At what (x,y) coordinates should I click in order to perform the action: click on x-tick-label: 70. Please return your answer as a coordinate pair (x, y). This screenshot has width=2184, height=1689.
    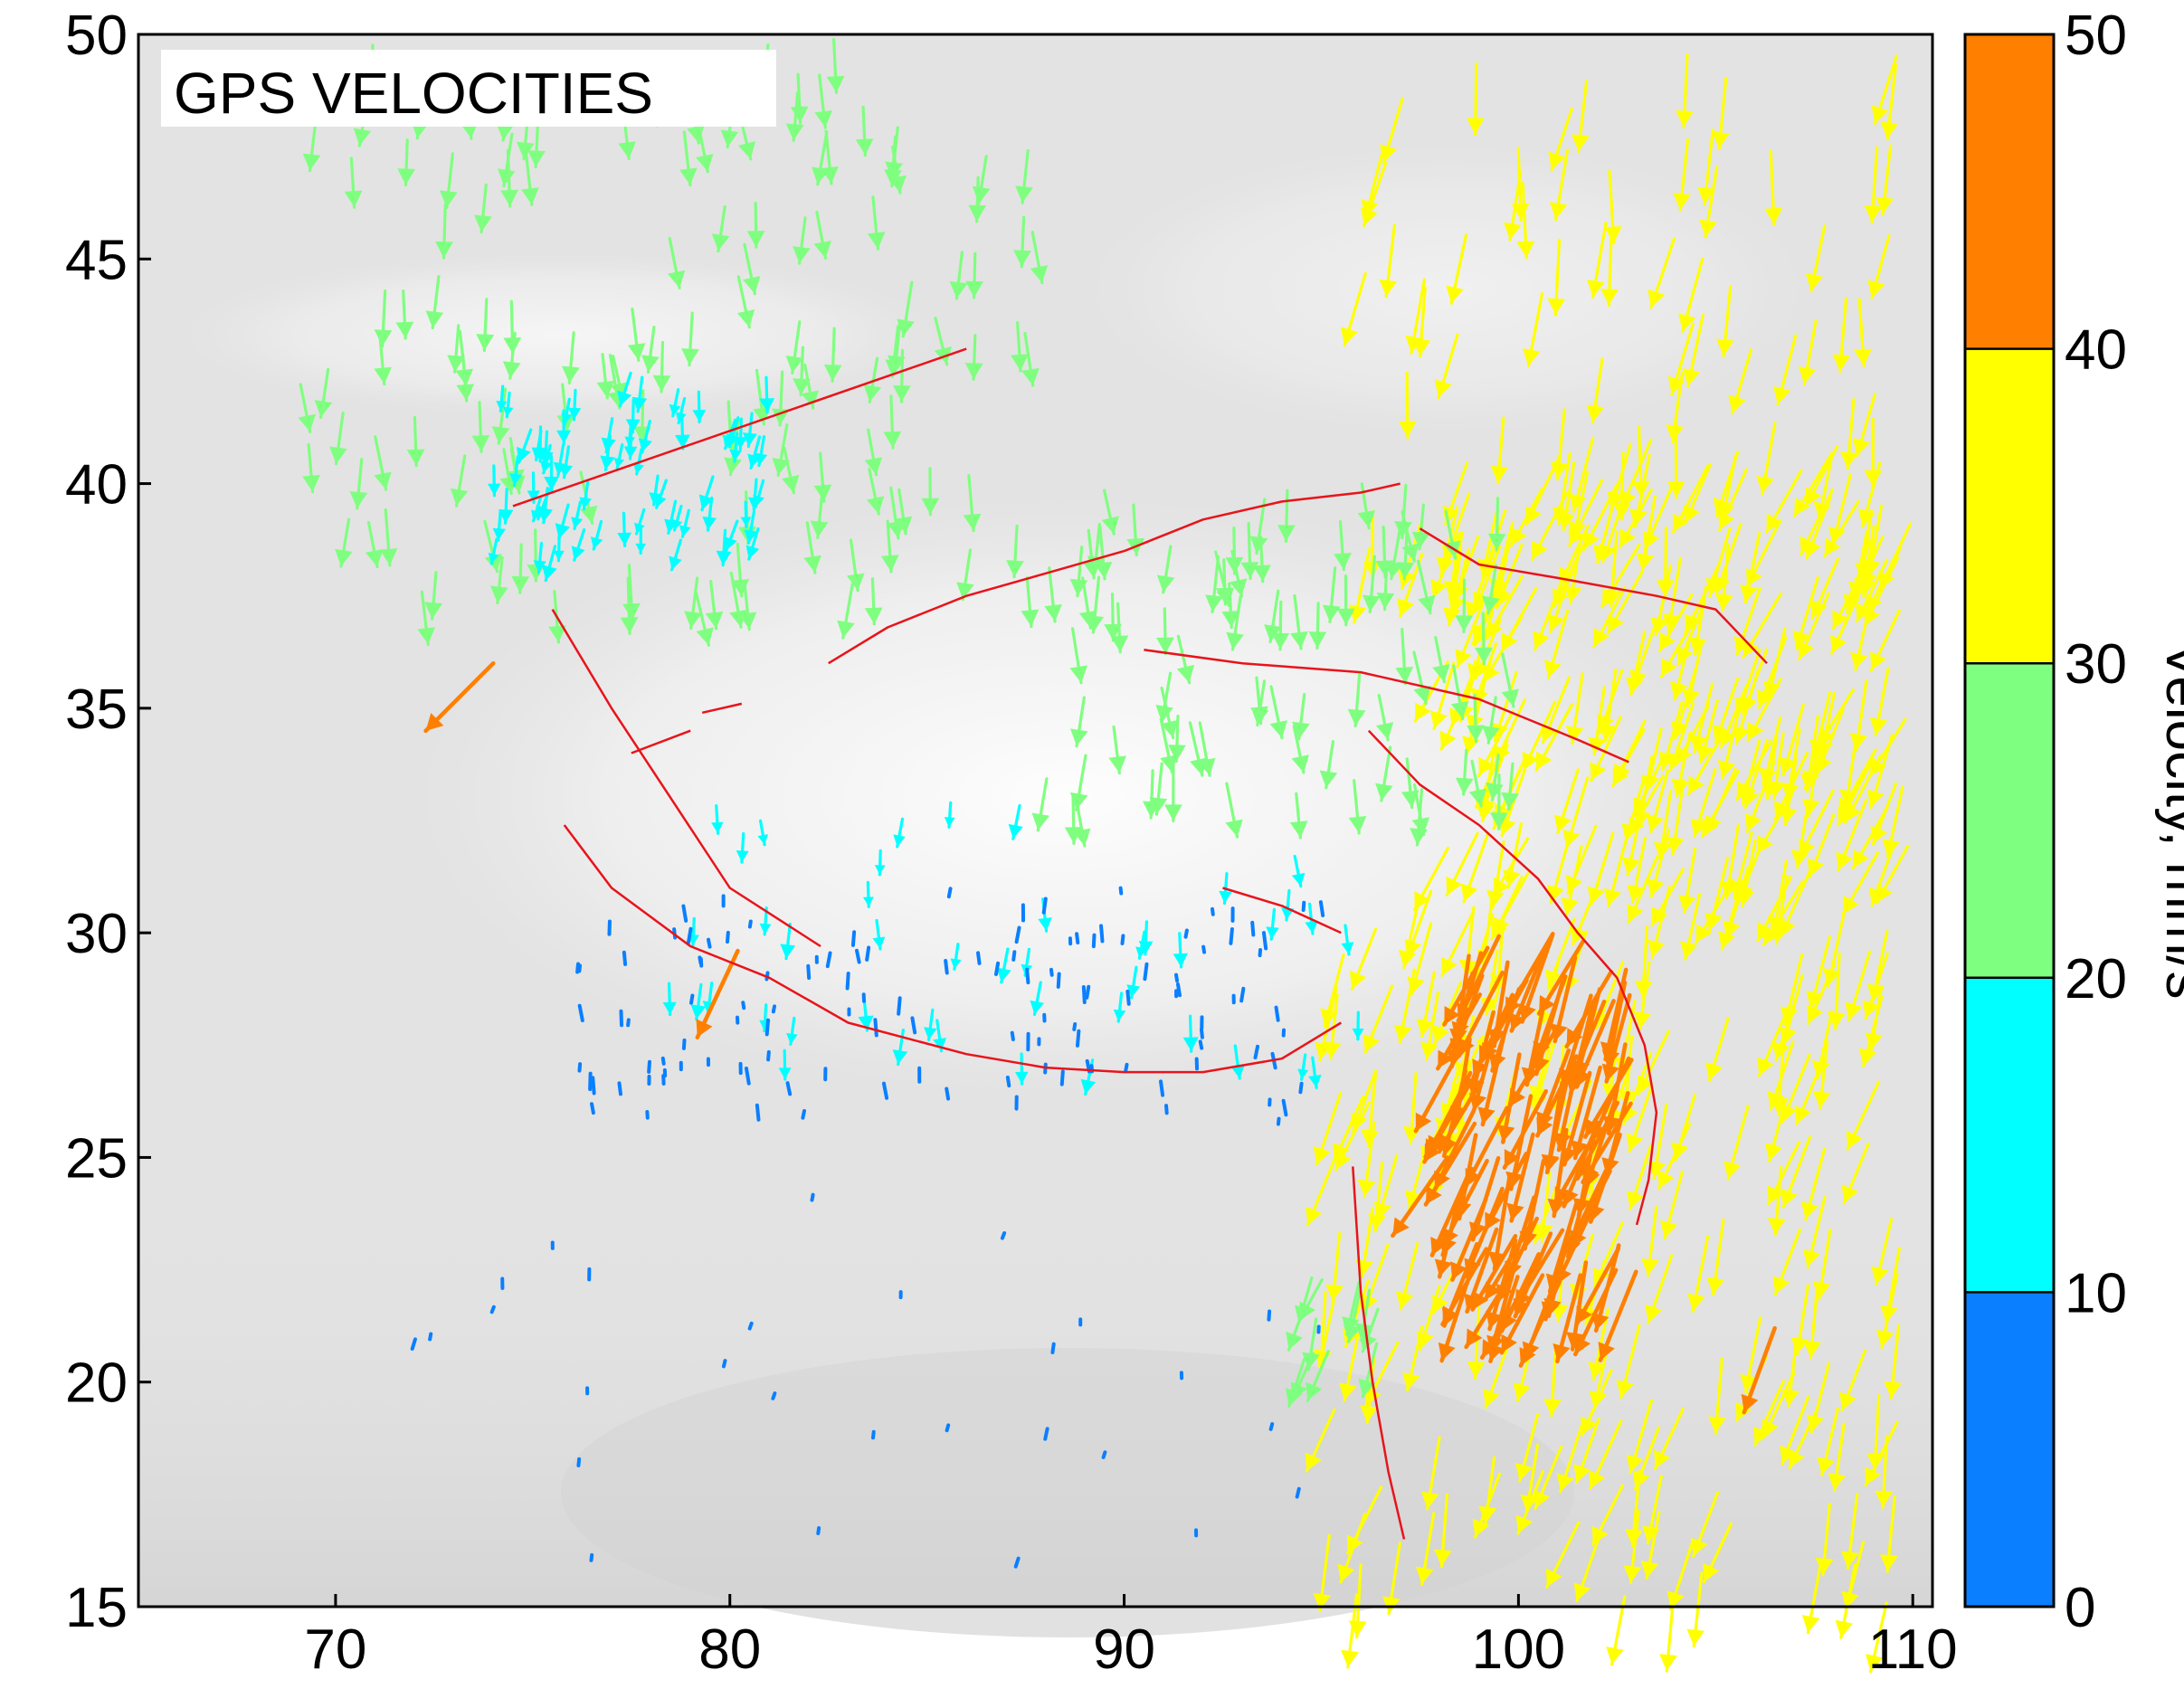
    Looking at the image, I should click on (335, 1649).